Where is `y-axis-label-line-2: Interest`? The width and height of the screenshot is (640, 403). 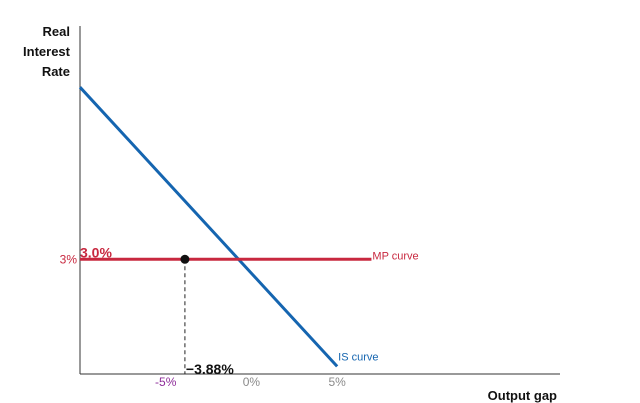
y-axis-label-line-2: Interest is located at coordinates (46, 51).